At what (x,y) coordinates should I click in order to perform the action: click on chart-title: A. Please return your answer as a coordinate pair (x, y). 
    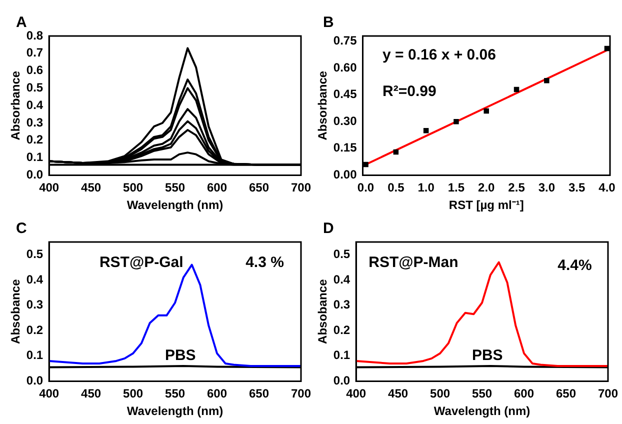
    Looking at the image, I should click on (21, 22).